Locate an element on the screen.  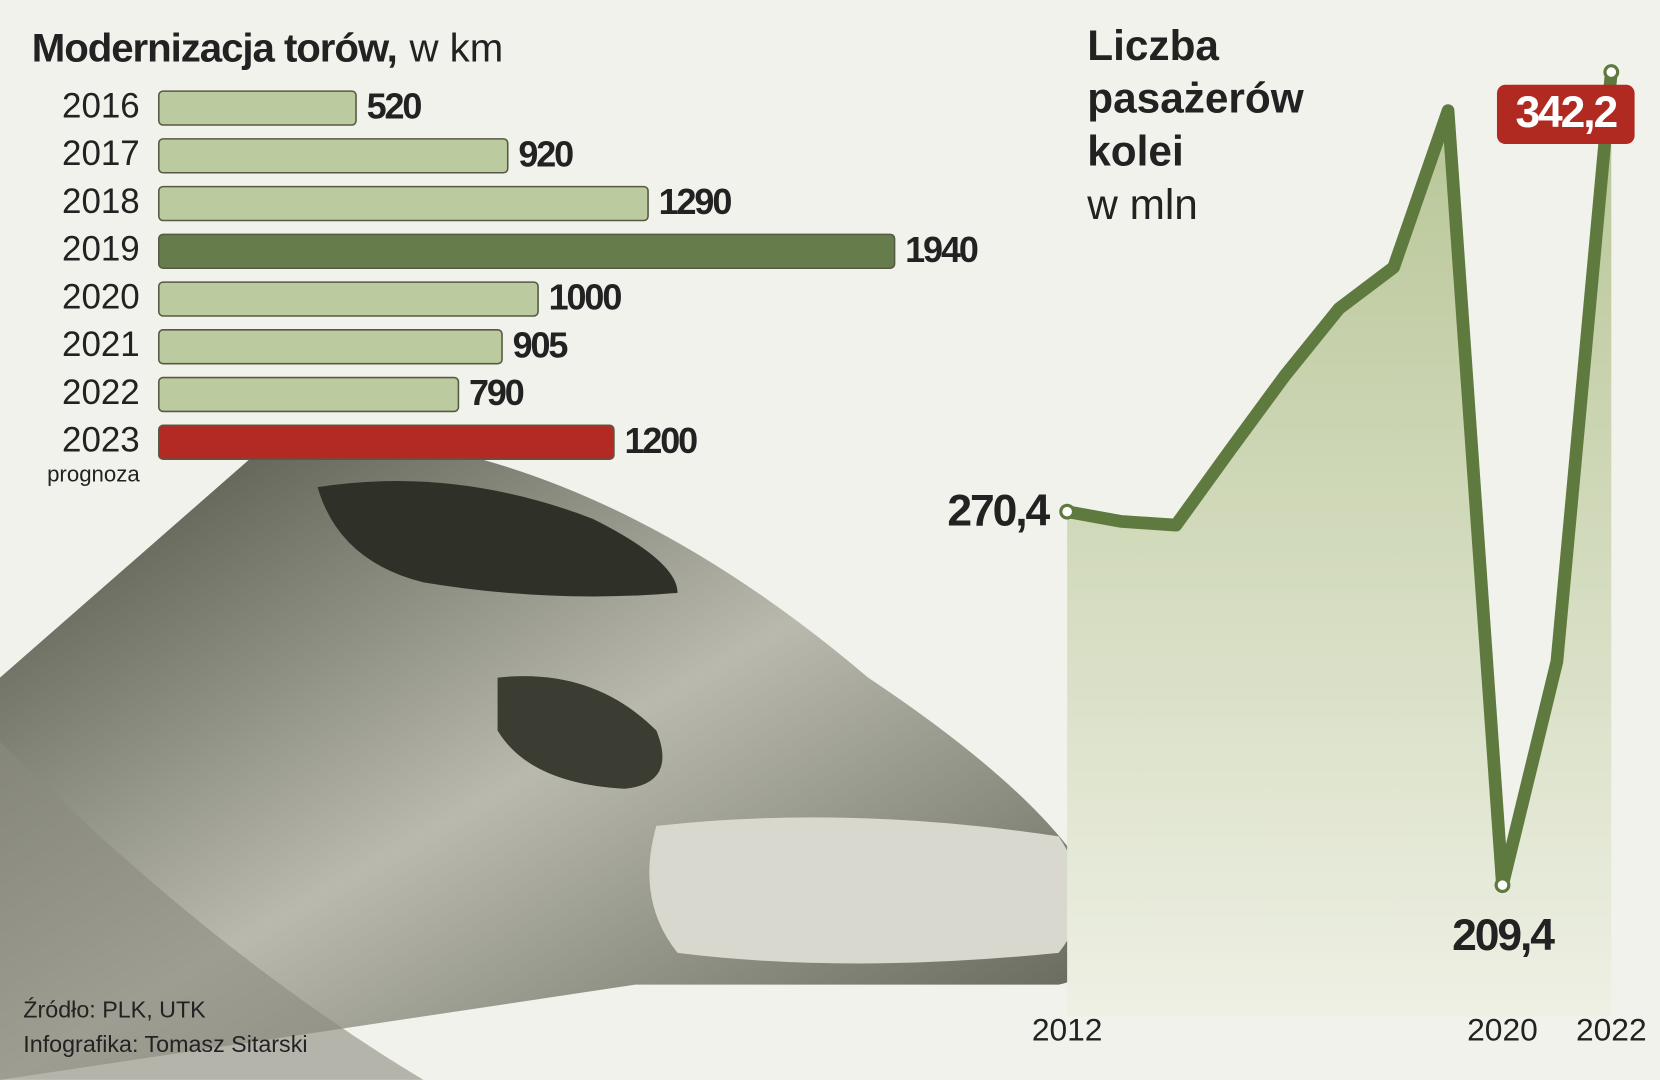
title-line: Liczba is located at coordinates (1153, 45).